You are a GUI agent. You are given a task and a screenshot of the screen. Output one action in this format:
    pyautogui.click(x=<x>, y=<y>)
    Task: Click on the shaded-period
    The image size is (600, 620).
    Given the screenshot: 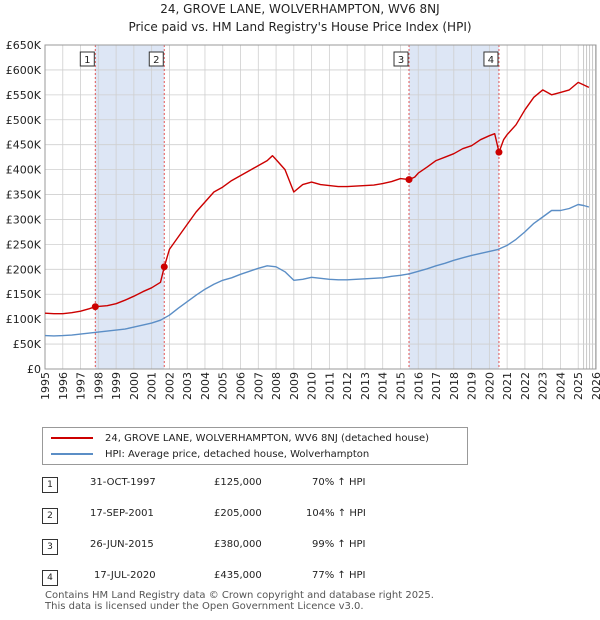 What is the action you would take?
    pyautogui.click(x=130, y=207)
    